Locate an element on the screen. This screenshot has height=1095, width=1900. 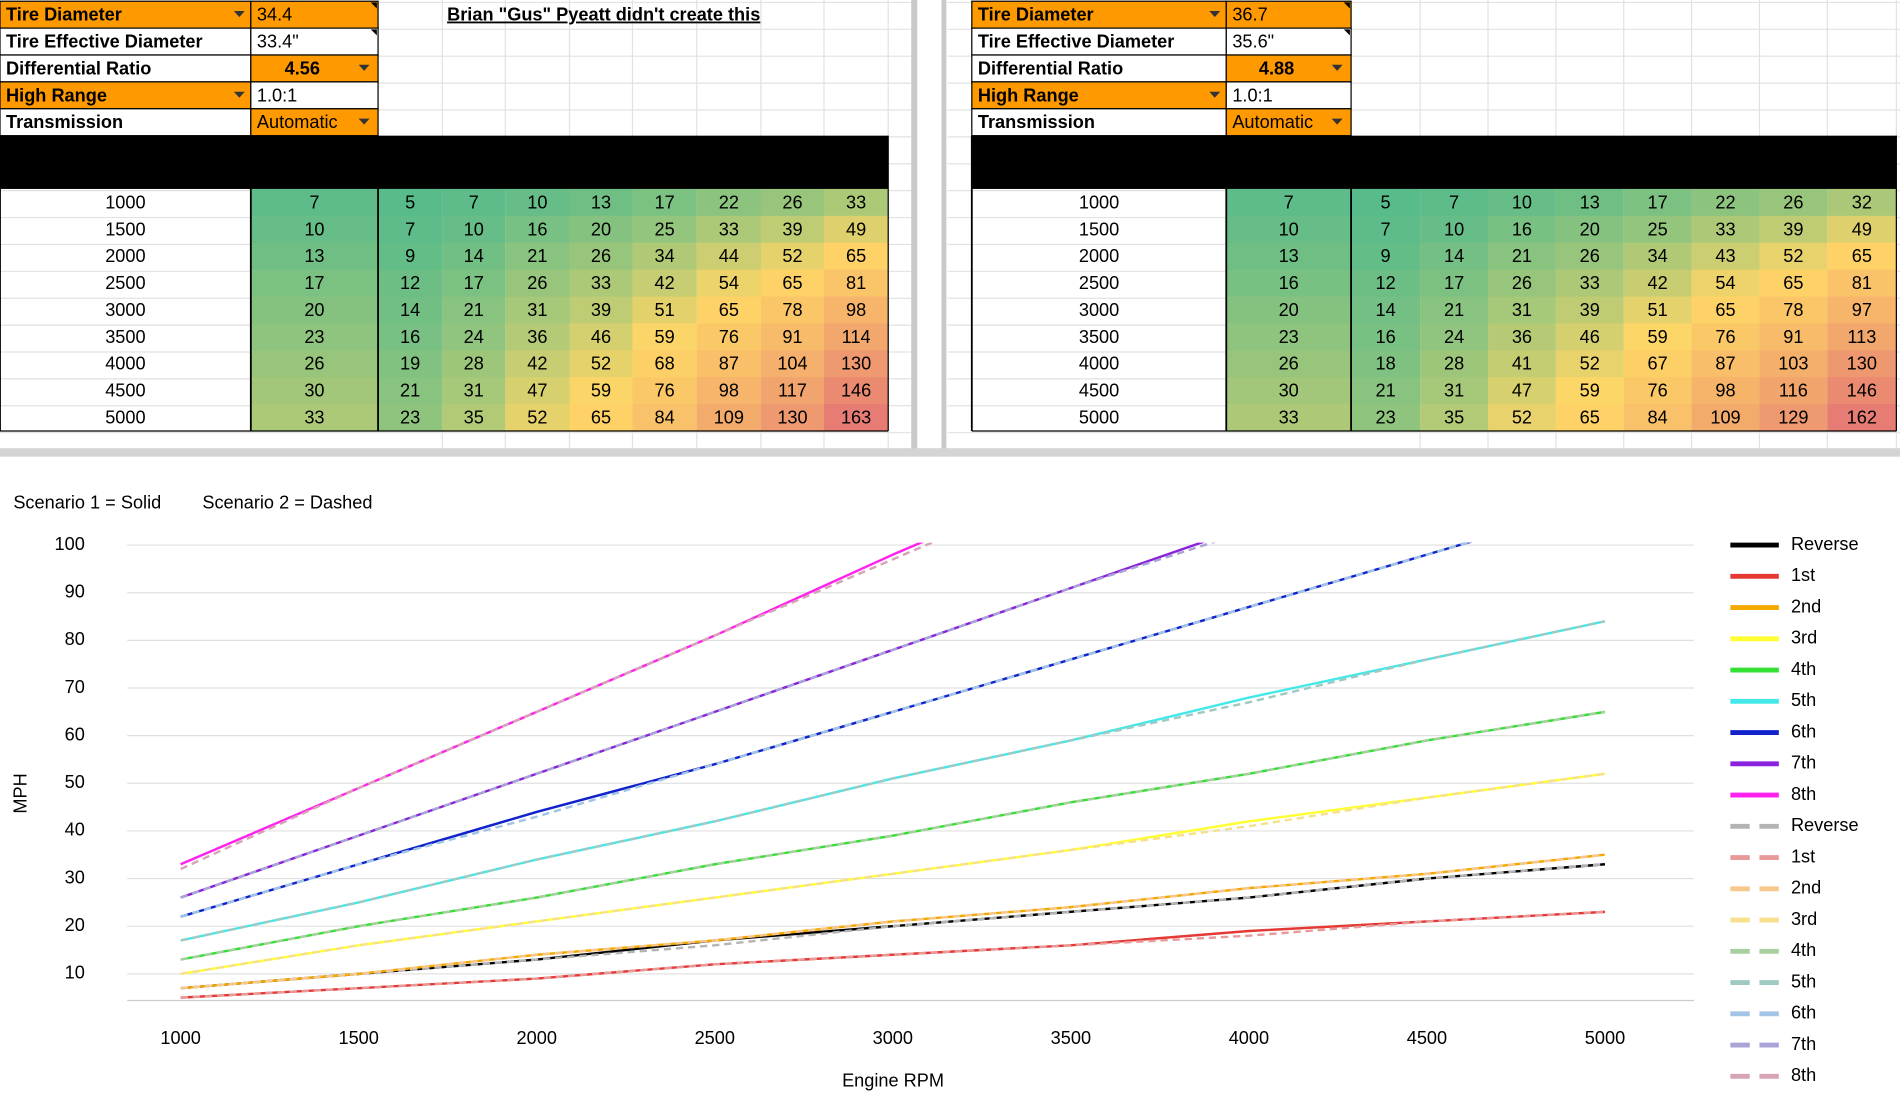
cell: 84 is located at coordinates (665, 418).